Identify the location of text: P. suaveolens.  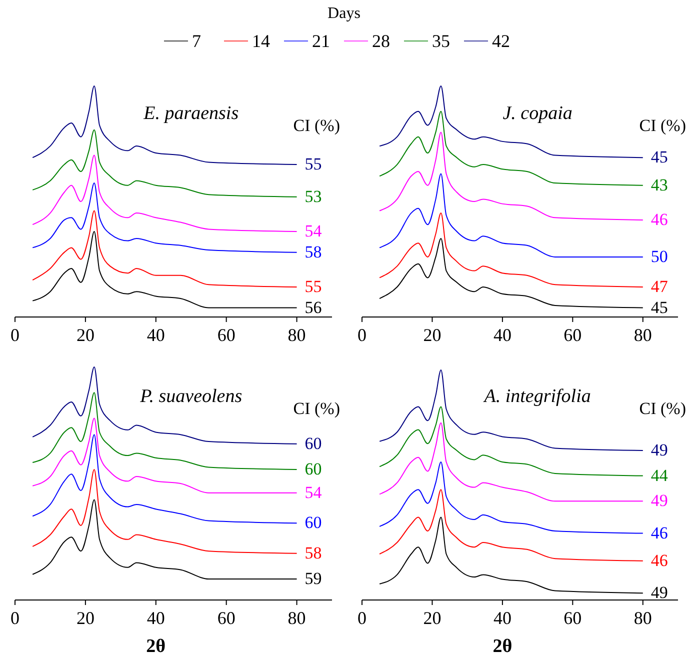
(190, 396).